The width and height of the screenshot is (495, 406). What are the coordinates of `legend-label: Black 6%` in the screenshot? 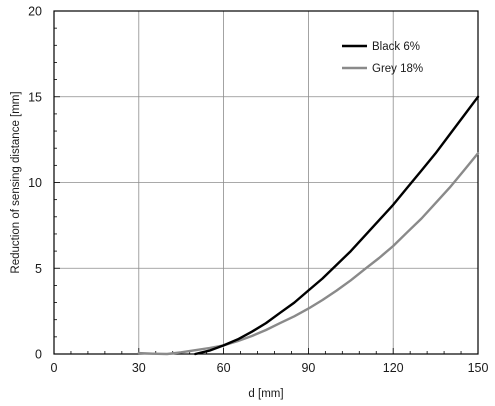 It's located at (396, 47).